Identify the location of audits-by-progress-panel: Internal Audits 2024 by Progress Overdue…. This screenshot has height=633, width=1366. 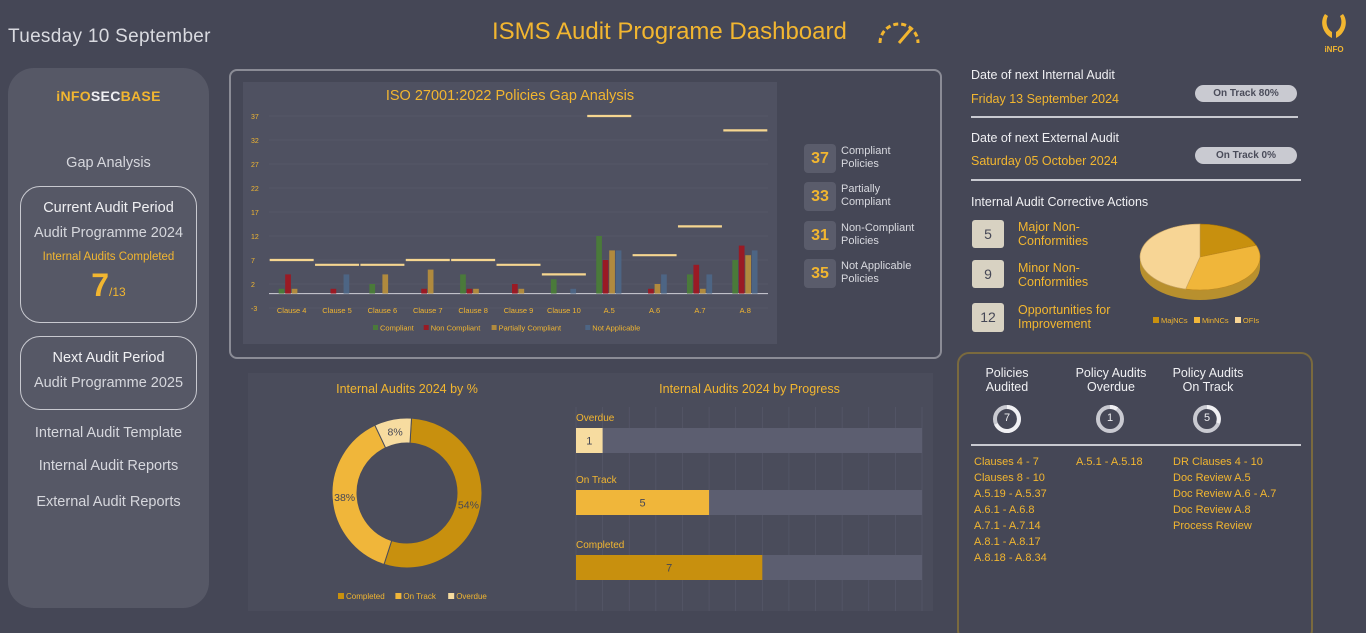
(749, 492).